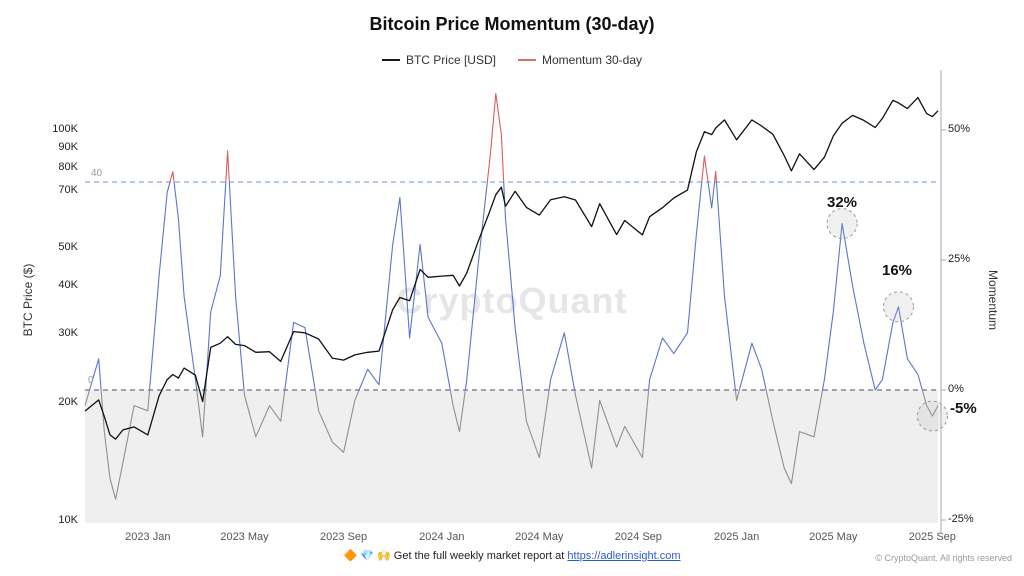 Image resolution: width=1024 pixels, height=576 pixels. What do you see at coordinates (943, 558) in the screenshot?
I see `copyright-notice: © CryptoQuant. All rights reserved` at bounding box center [943, 558].